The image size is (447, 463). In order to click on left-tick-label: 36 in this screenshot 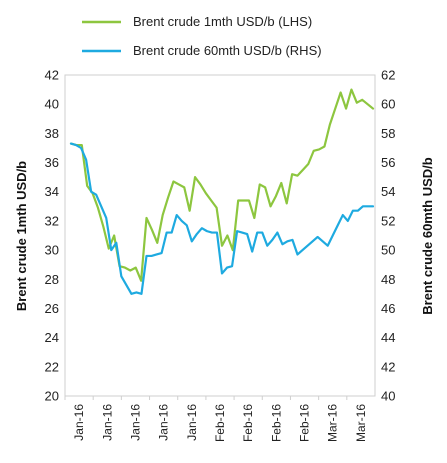, I will do `click(52, 162)`.